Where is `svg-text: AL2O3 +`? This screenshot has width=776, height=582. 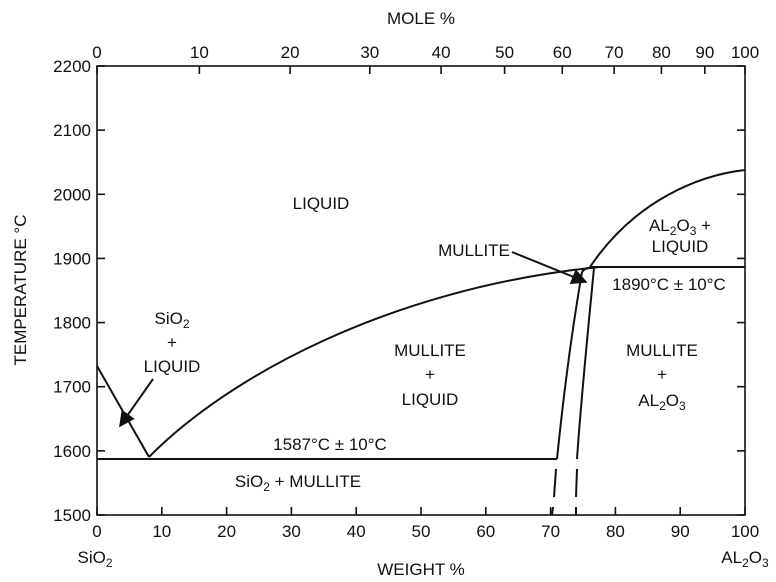
svg-text: AL2O3 + is located at coordinates (680, 227).